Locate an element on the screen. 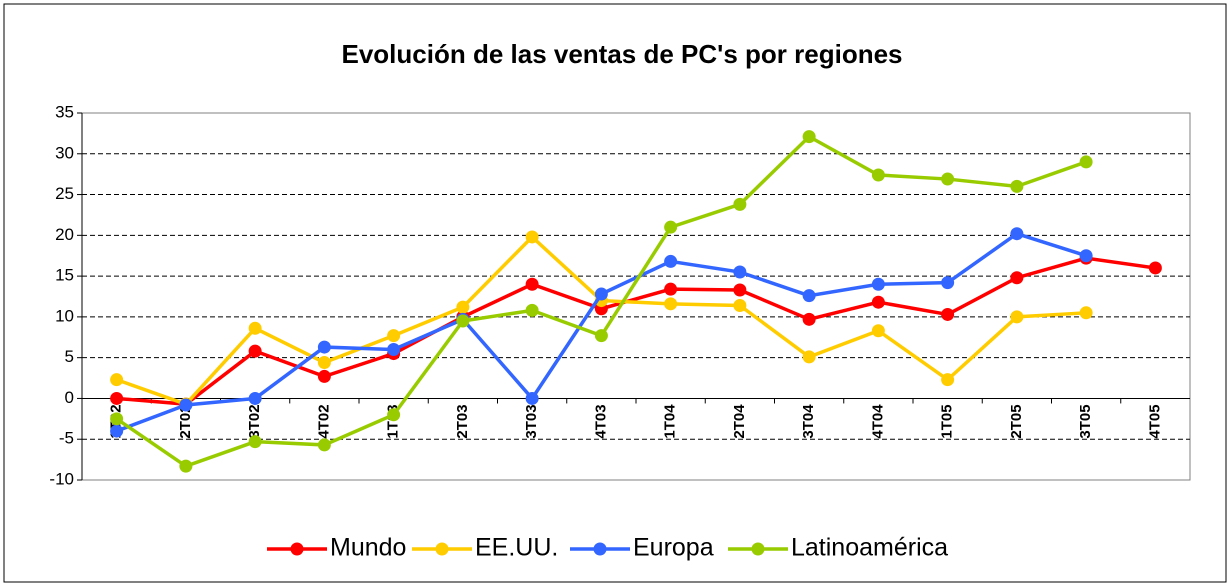  y-tick-label: 5 is located at coordinates (69, 356).